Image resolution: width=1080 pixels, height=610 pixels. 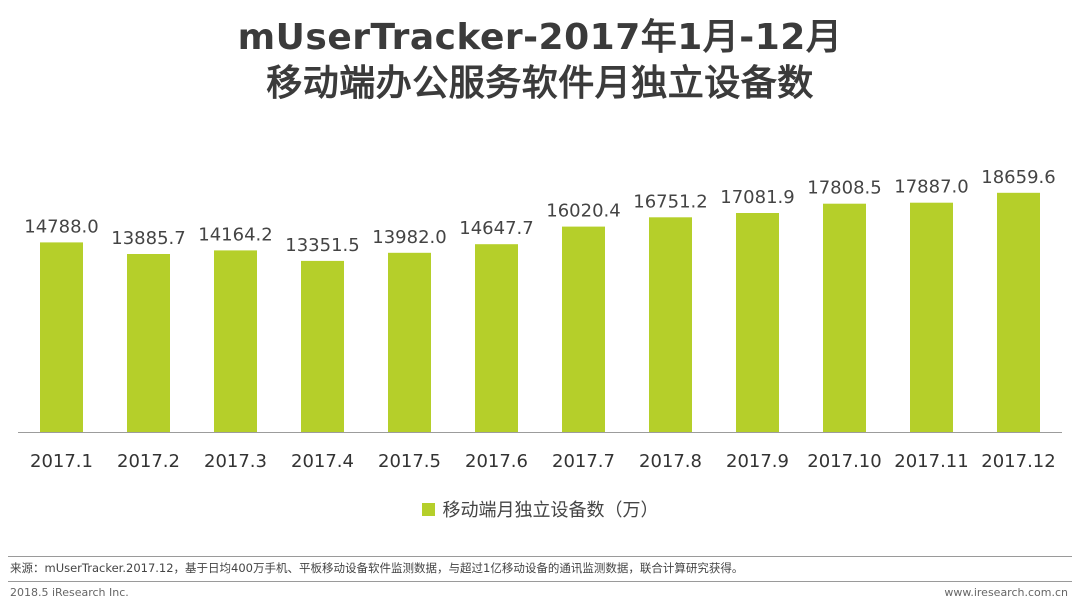 What do you see at coordinates (757, 322) in the screenshot?
I see `bar-2017.9` at bounding box center [757, 322].